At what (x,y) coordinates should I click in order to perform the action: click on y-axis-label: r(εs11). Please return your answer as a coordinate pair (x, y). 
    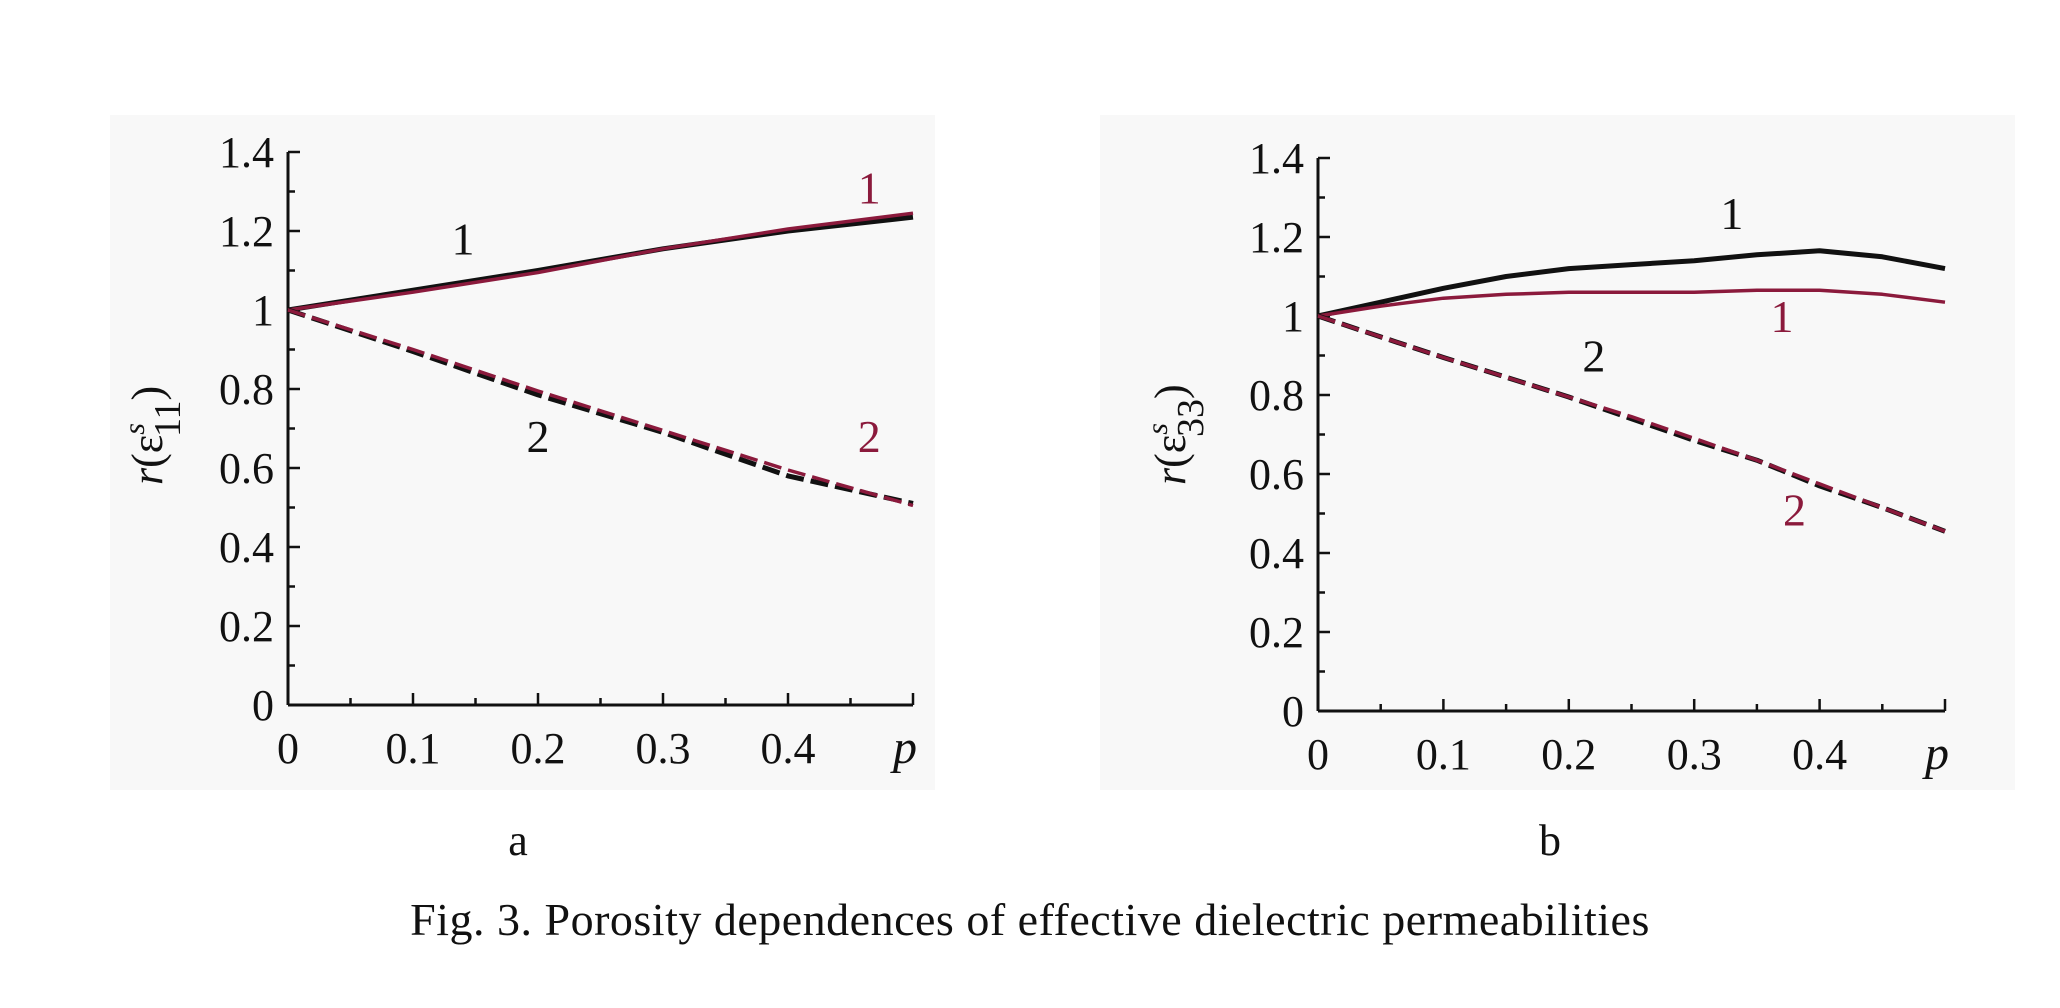
    Looking at the image, I should click on (153, 435).